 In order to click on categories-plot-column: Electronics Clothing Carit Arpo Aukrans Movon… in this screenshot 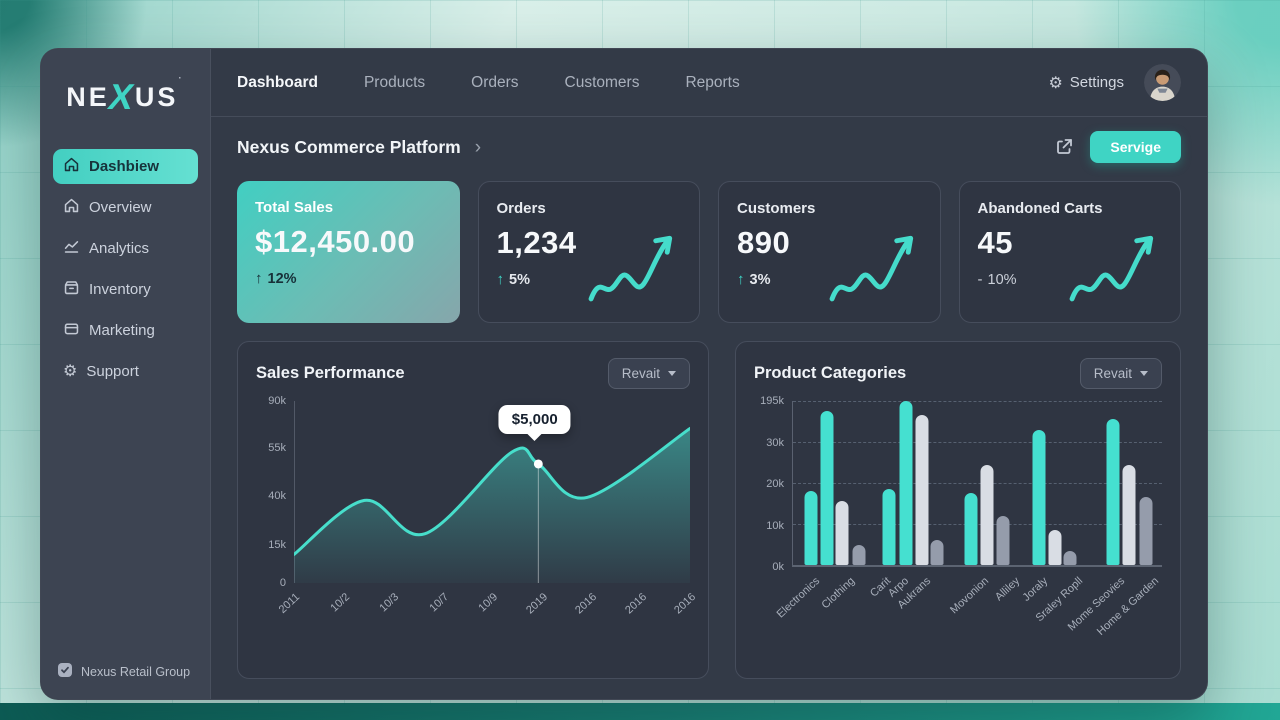, I will do `click(968, 519)`.